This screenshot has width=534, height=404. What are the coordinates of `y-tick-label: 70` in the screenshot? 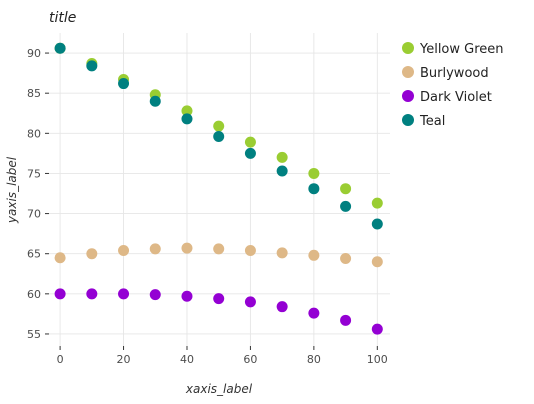 It's located at (34, 214).